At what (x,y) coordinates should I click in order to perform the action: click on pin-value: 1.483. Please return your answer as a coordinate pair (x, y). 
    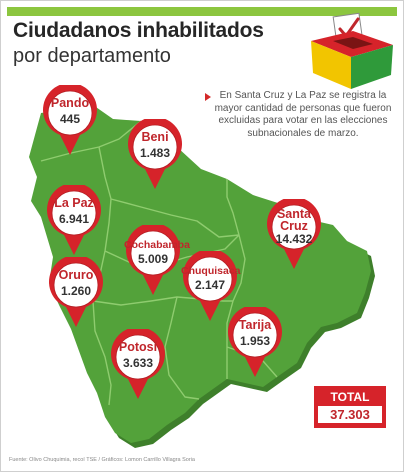
    Looking at the image, I should click on (155, 153).